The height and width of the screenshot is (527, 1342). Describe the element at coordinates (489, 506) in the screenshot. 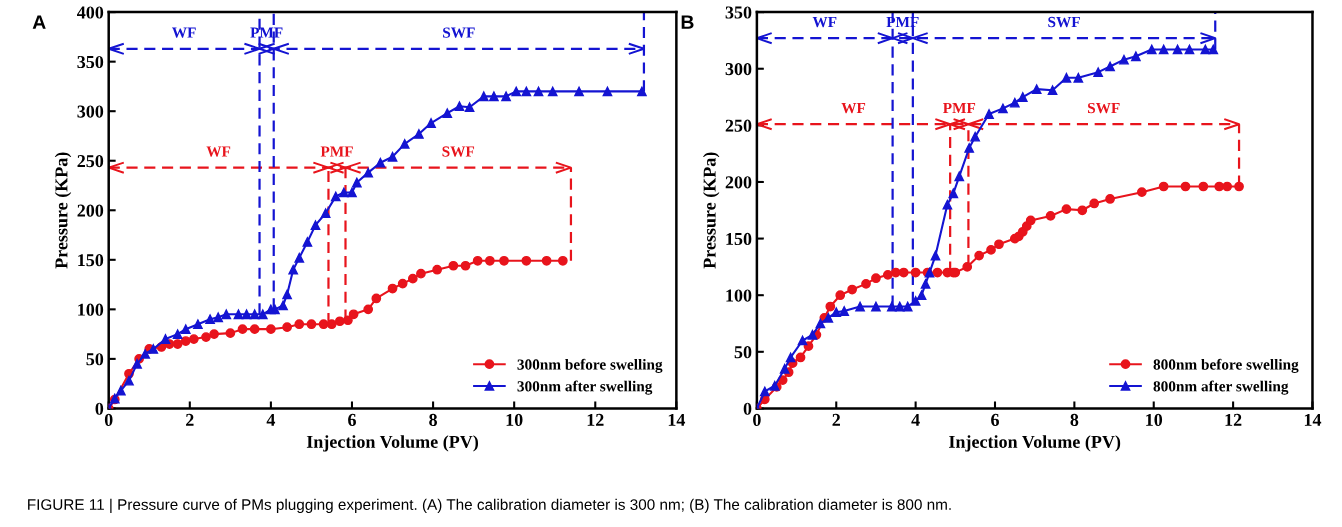

I see `caption: FIGURE 11 | Pressure curve of PMs plugging experiment. (A) The calibration diameter is 300 nm; (B) The calibration diameter is 800 nm.` at that location.